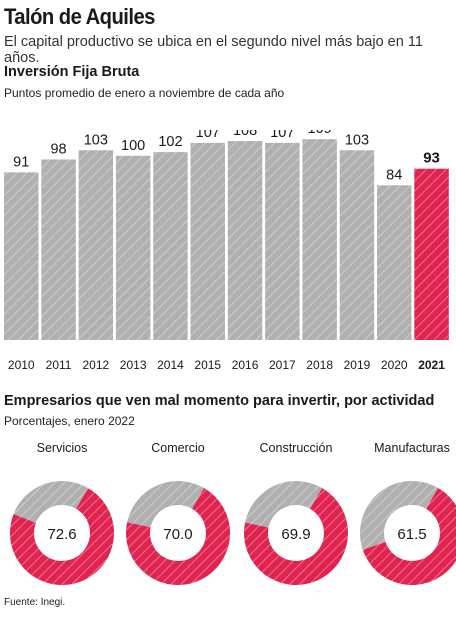 The height and width of the screenshot is (620, 456). What do you see at coordinates (21, 365) in the screenshot?
I see `x-tick-label-2010: 2010` at bounding box center [21, 365].